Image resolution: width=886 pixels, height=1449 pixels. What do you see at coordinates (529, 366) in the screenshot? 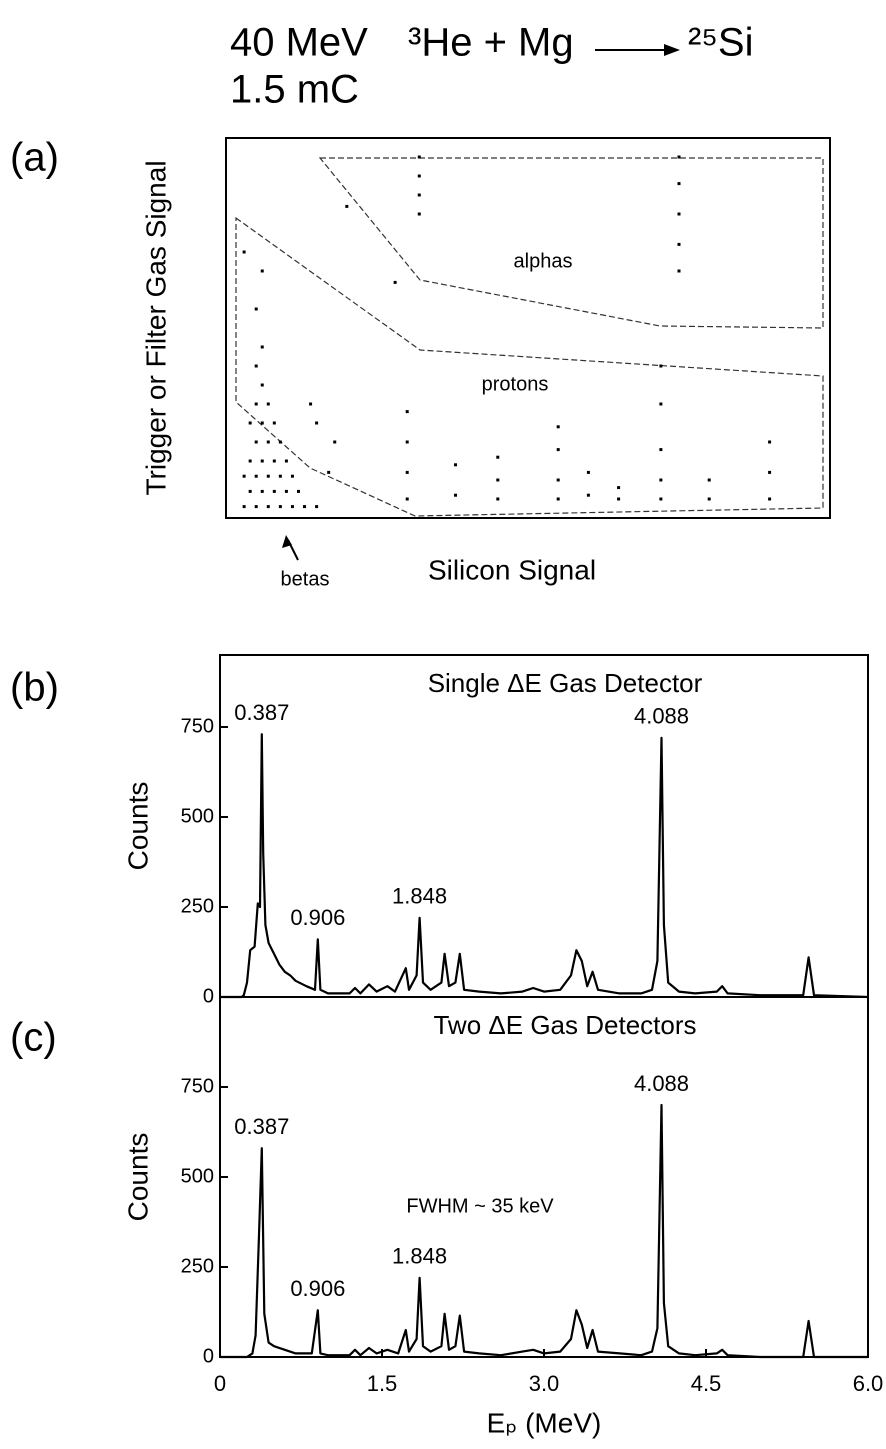
I see `proton-gate` at bounding box center [529, 366].